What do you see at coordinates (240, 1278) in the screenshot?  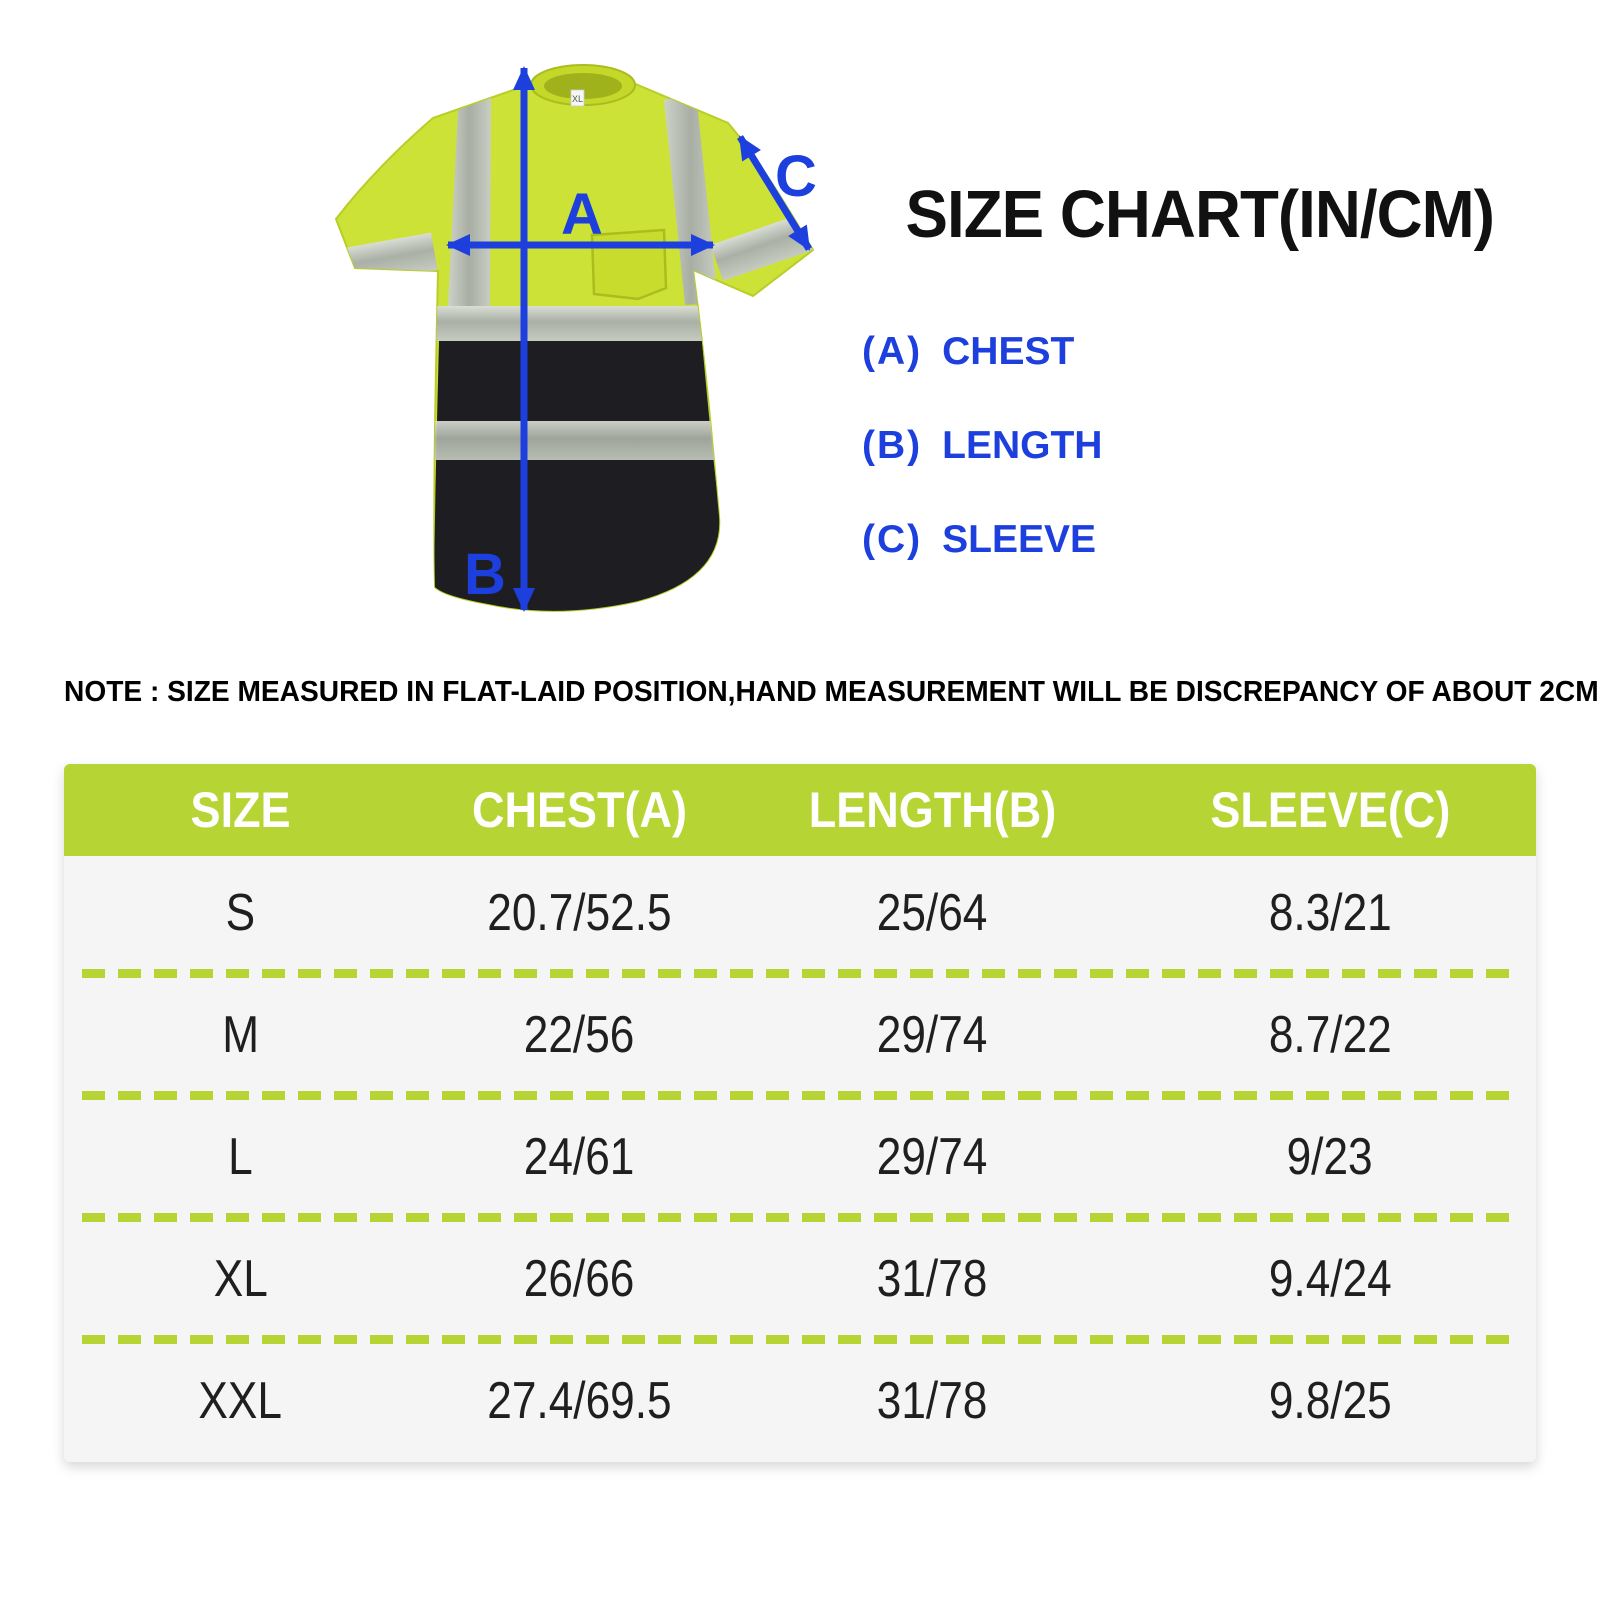 I see `cell-size: XL` at bounding box center [240, 1278].